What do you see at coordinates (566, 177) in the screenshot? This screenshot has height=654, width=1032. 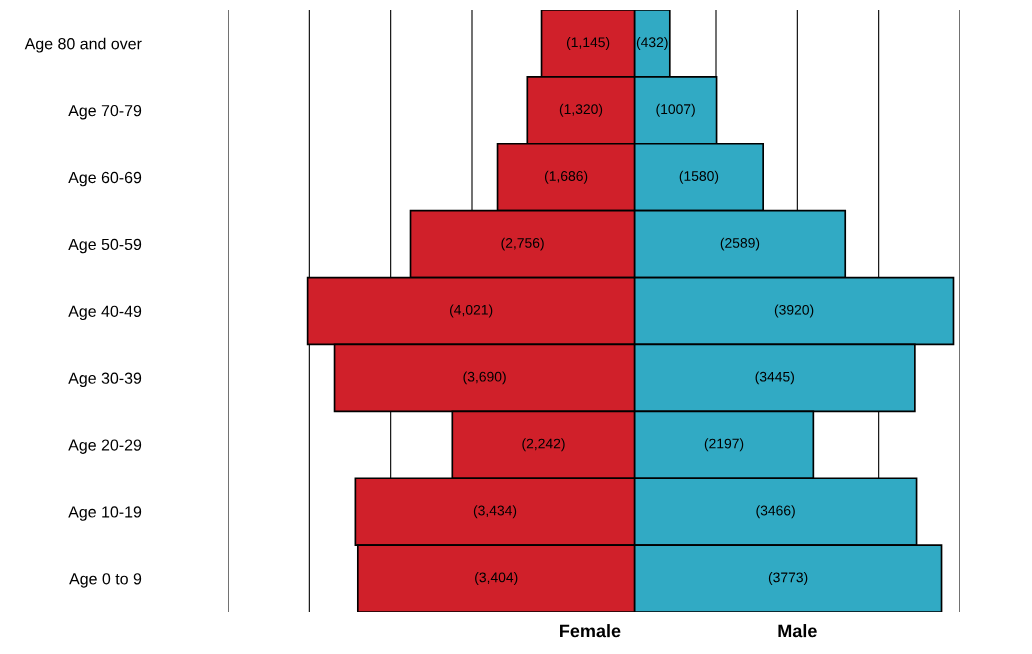 I see `data-label: (1,686)` at bounding box center [566, 177].